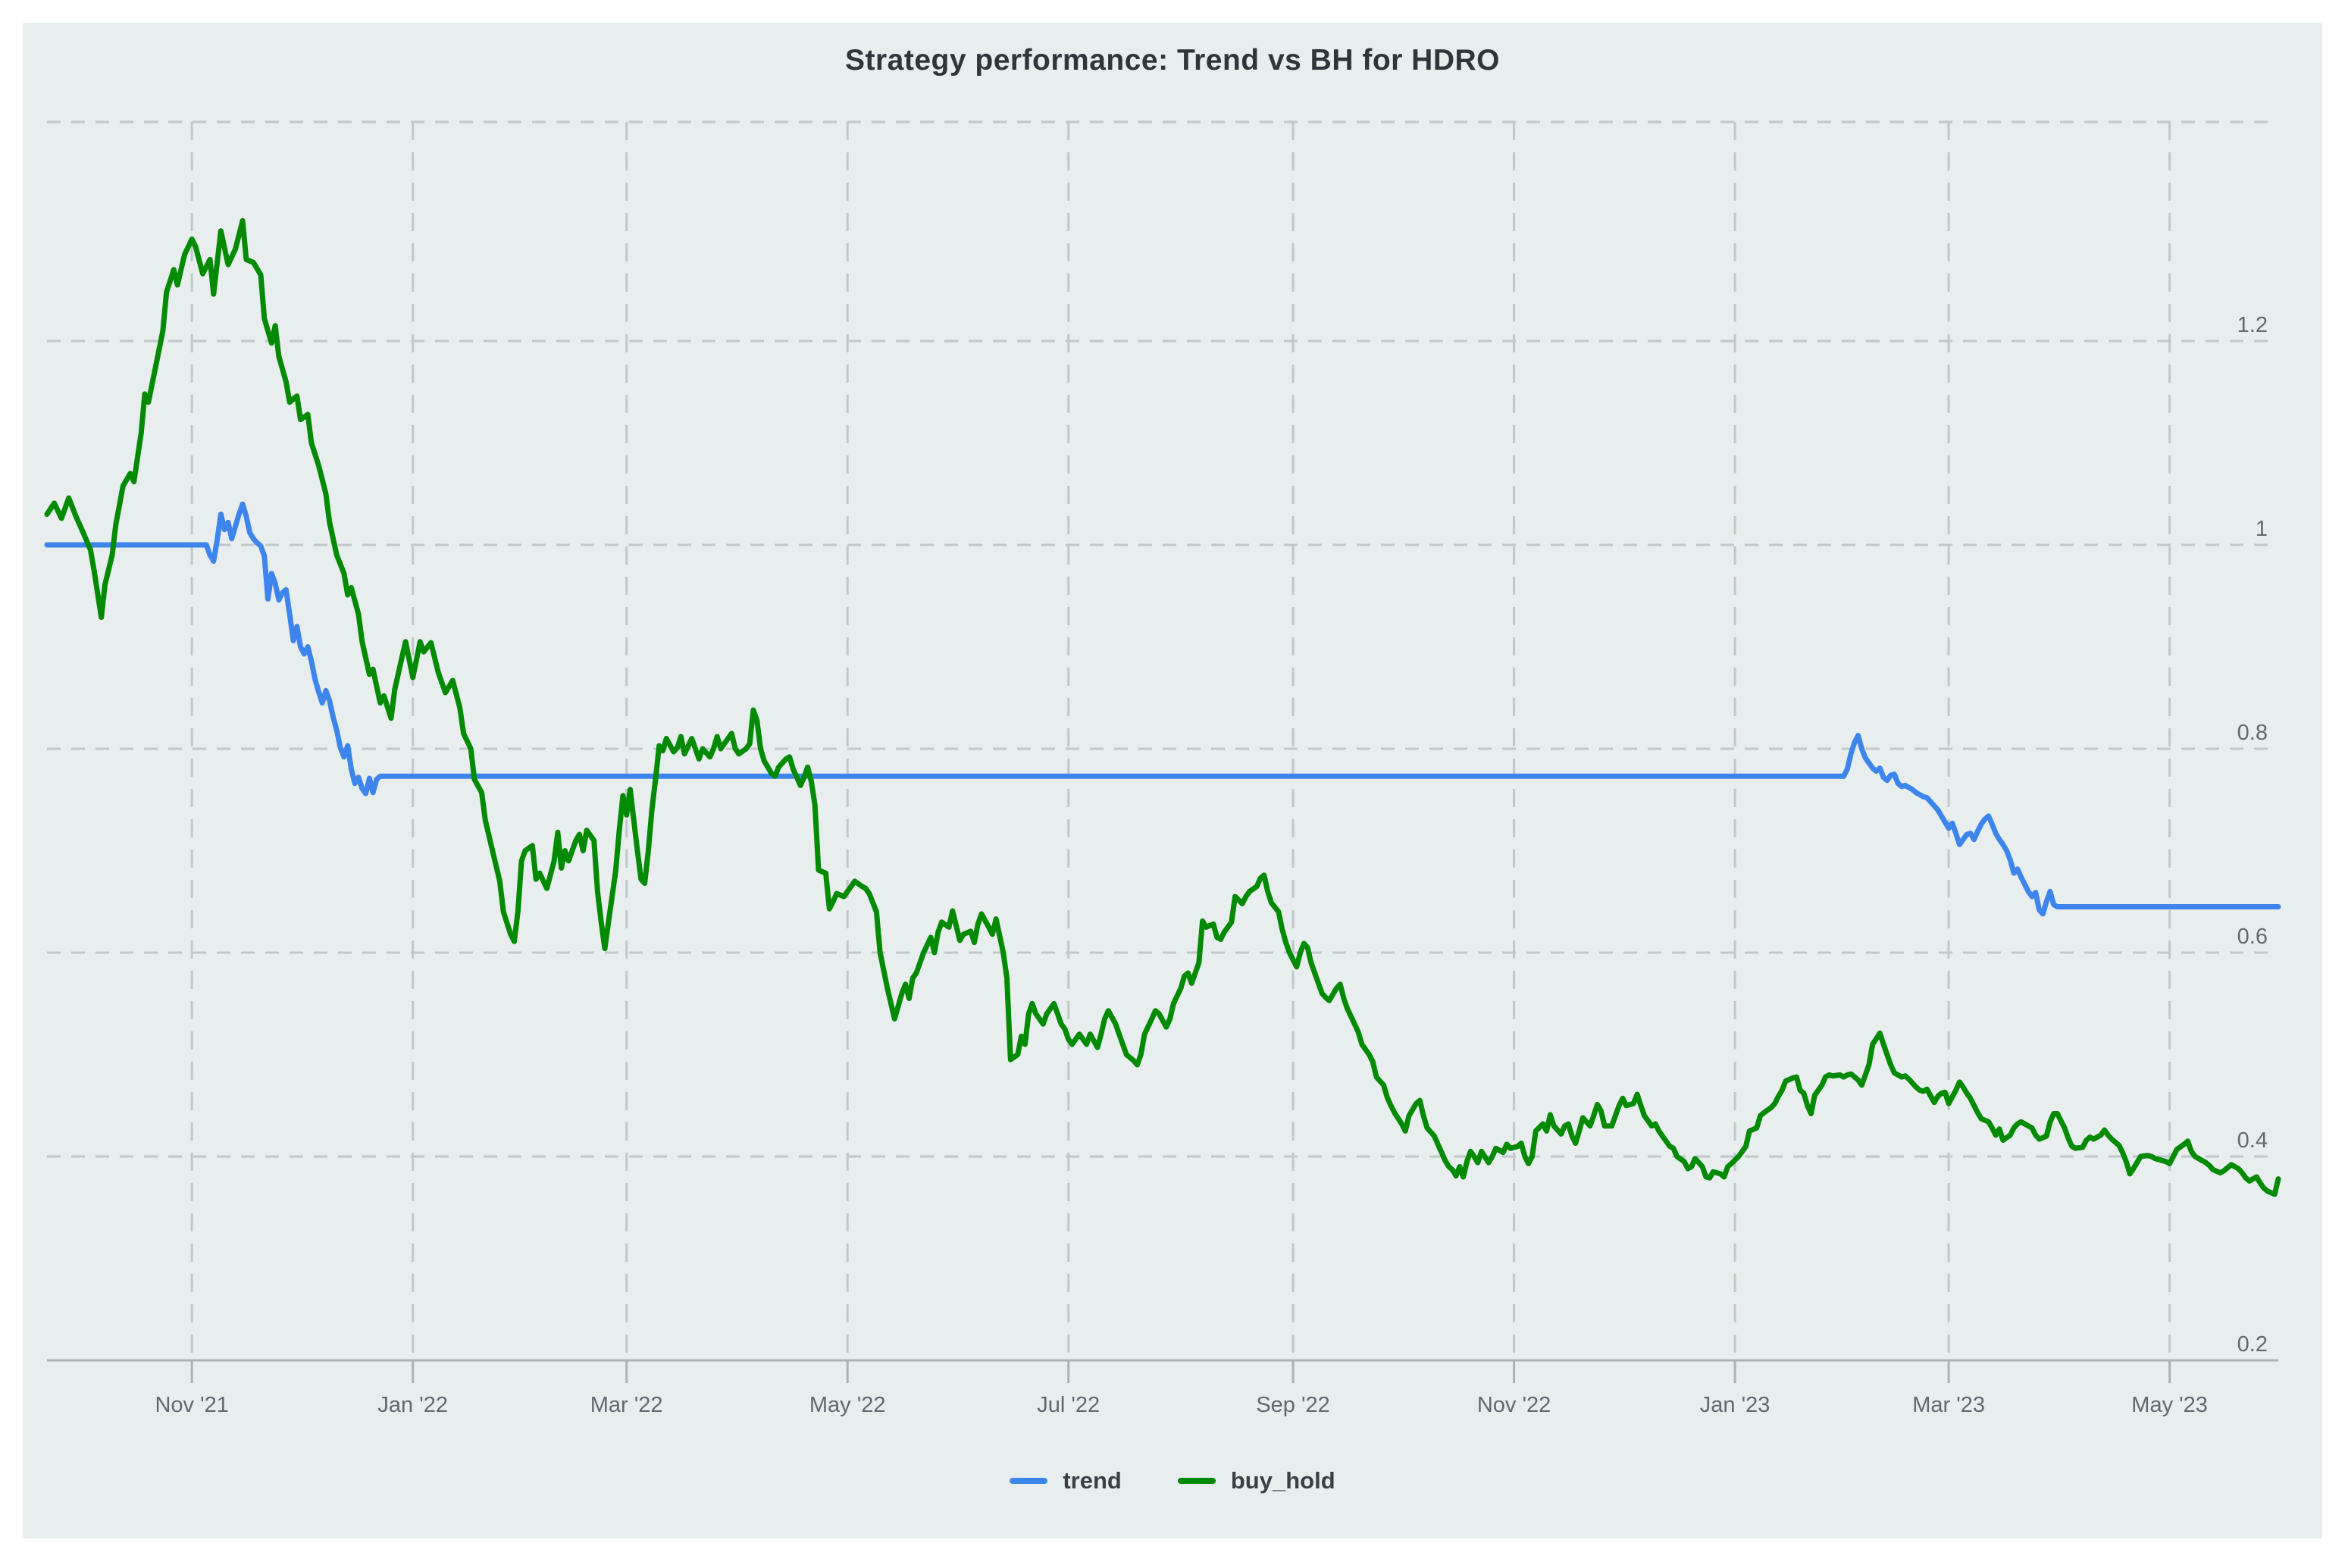  Describe the element at coordinates (2252, 733) in the screenshot. I see `y-tick-label: 0.8` at that location.